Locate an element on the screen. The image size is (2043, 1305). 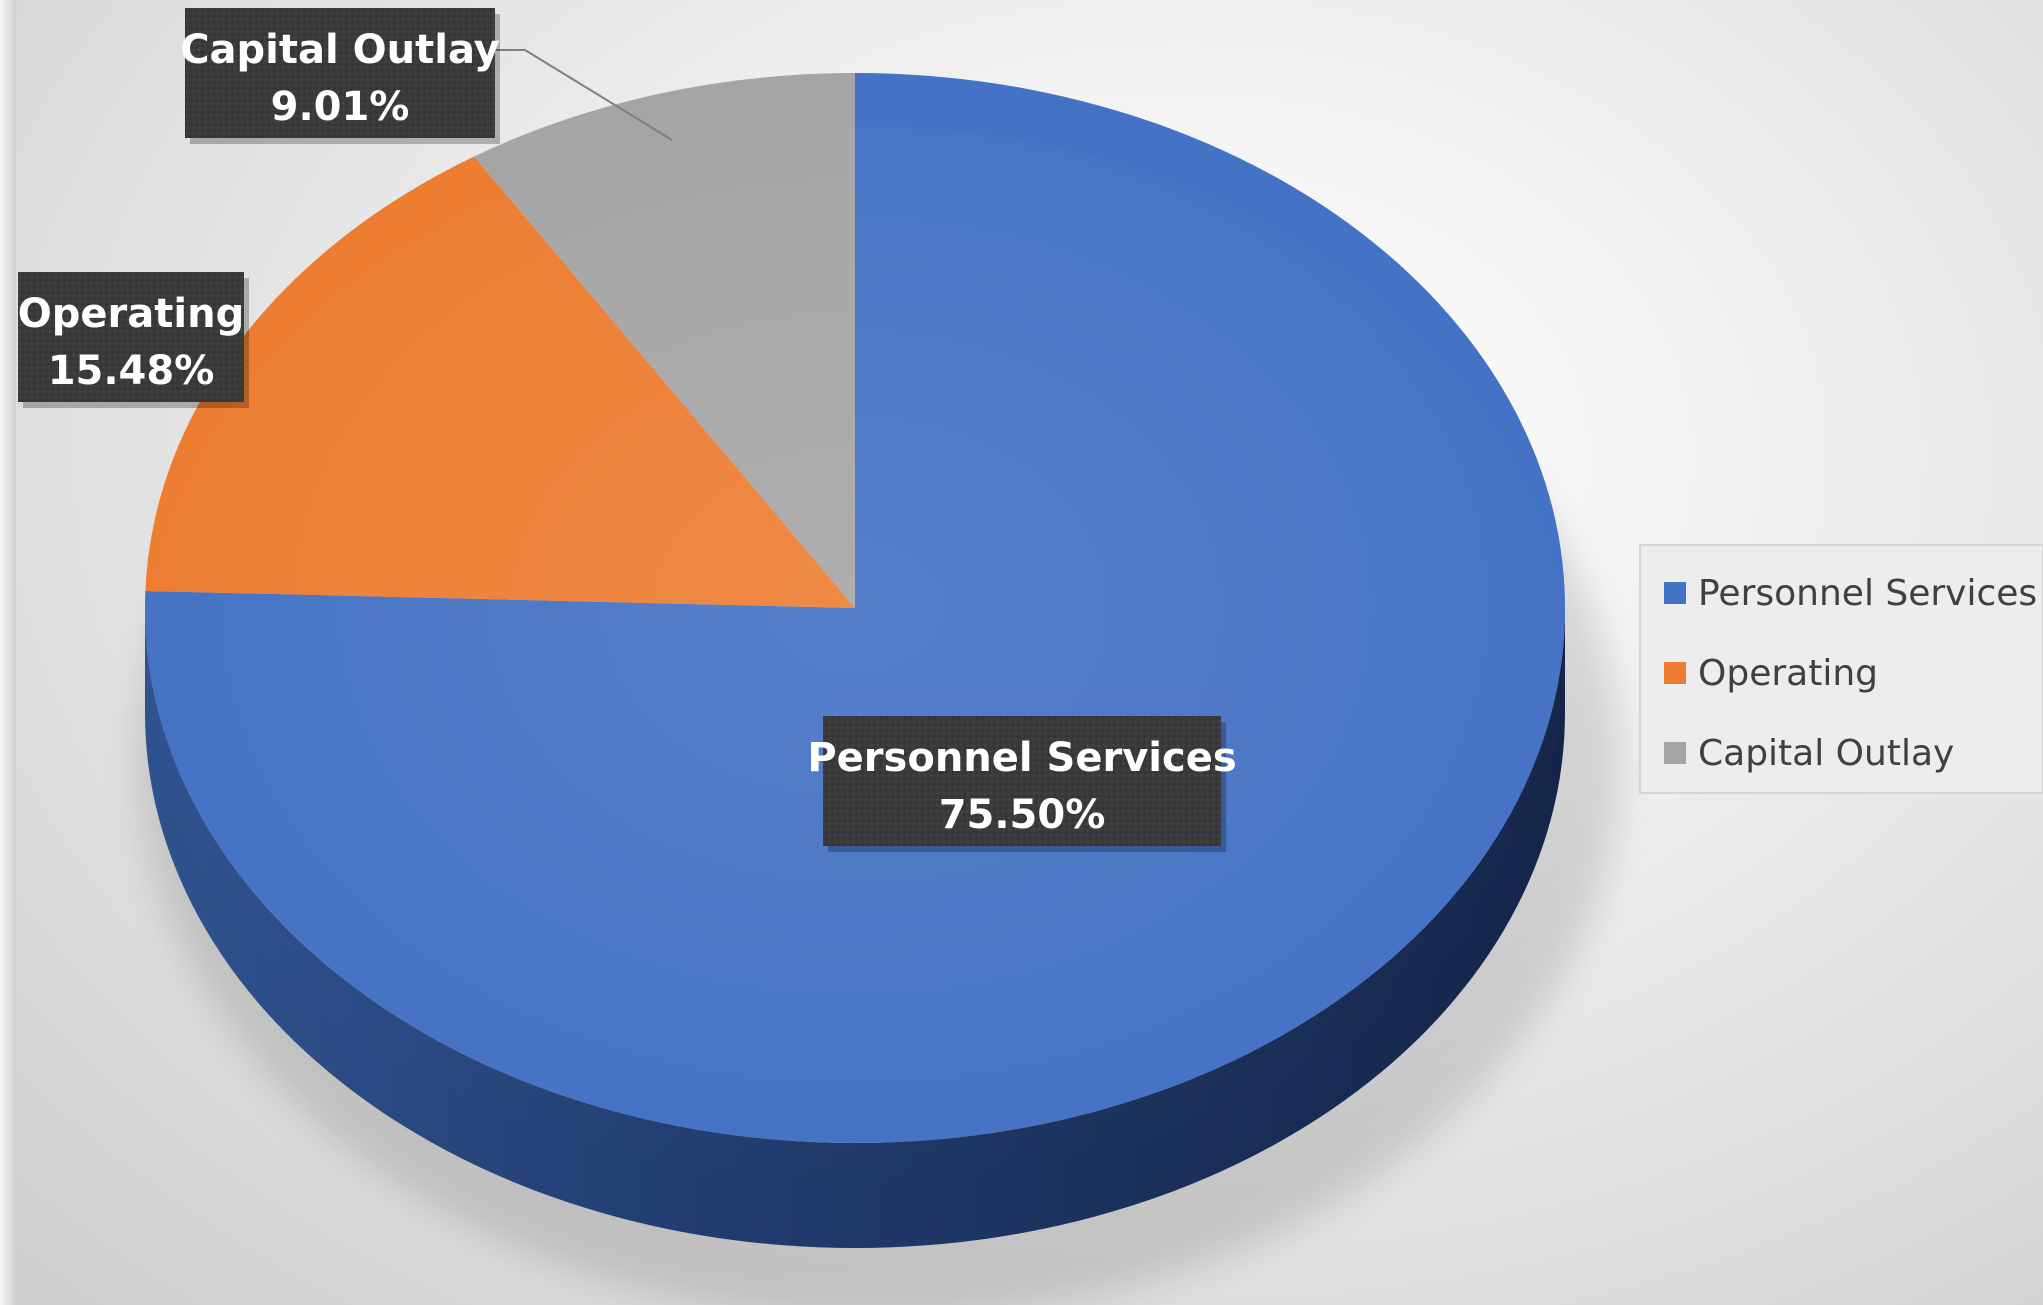
legend-label-operating: Operating is located at coordinates (1788, 673).